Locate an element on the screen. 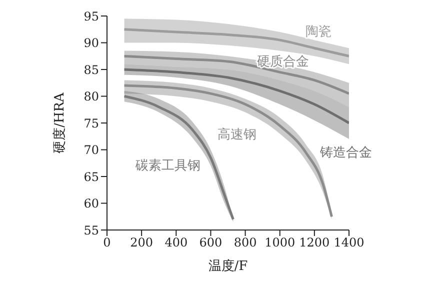 The width and height of the screenshot is (441, 291). text: 铸造合金 is located at coordinates (345, 152).